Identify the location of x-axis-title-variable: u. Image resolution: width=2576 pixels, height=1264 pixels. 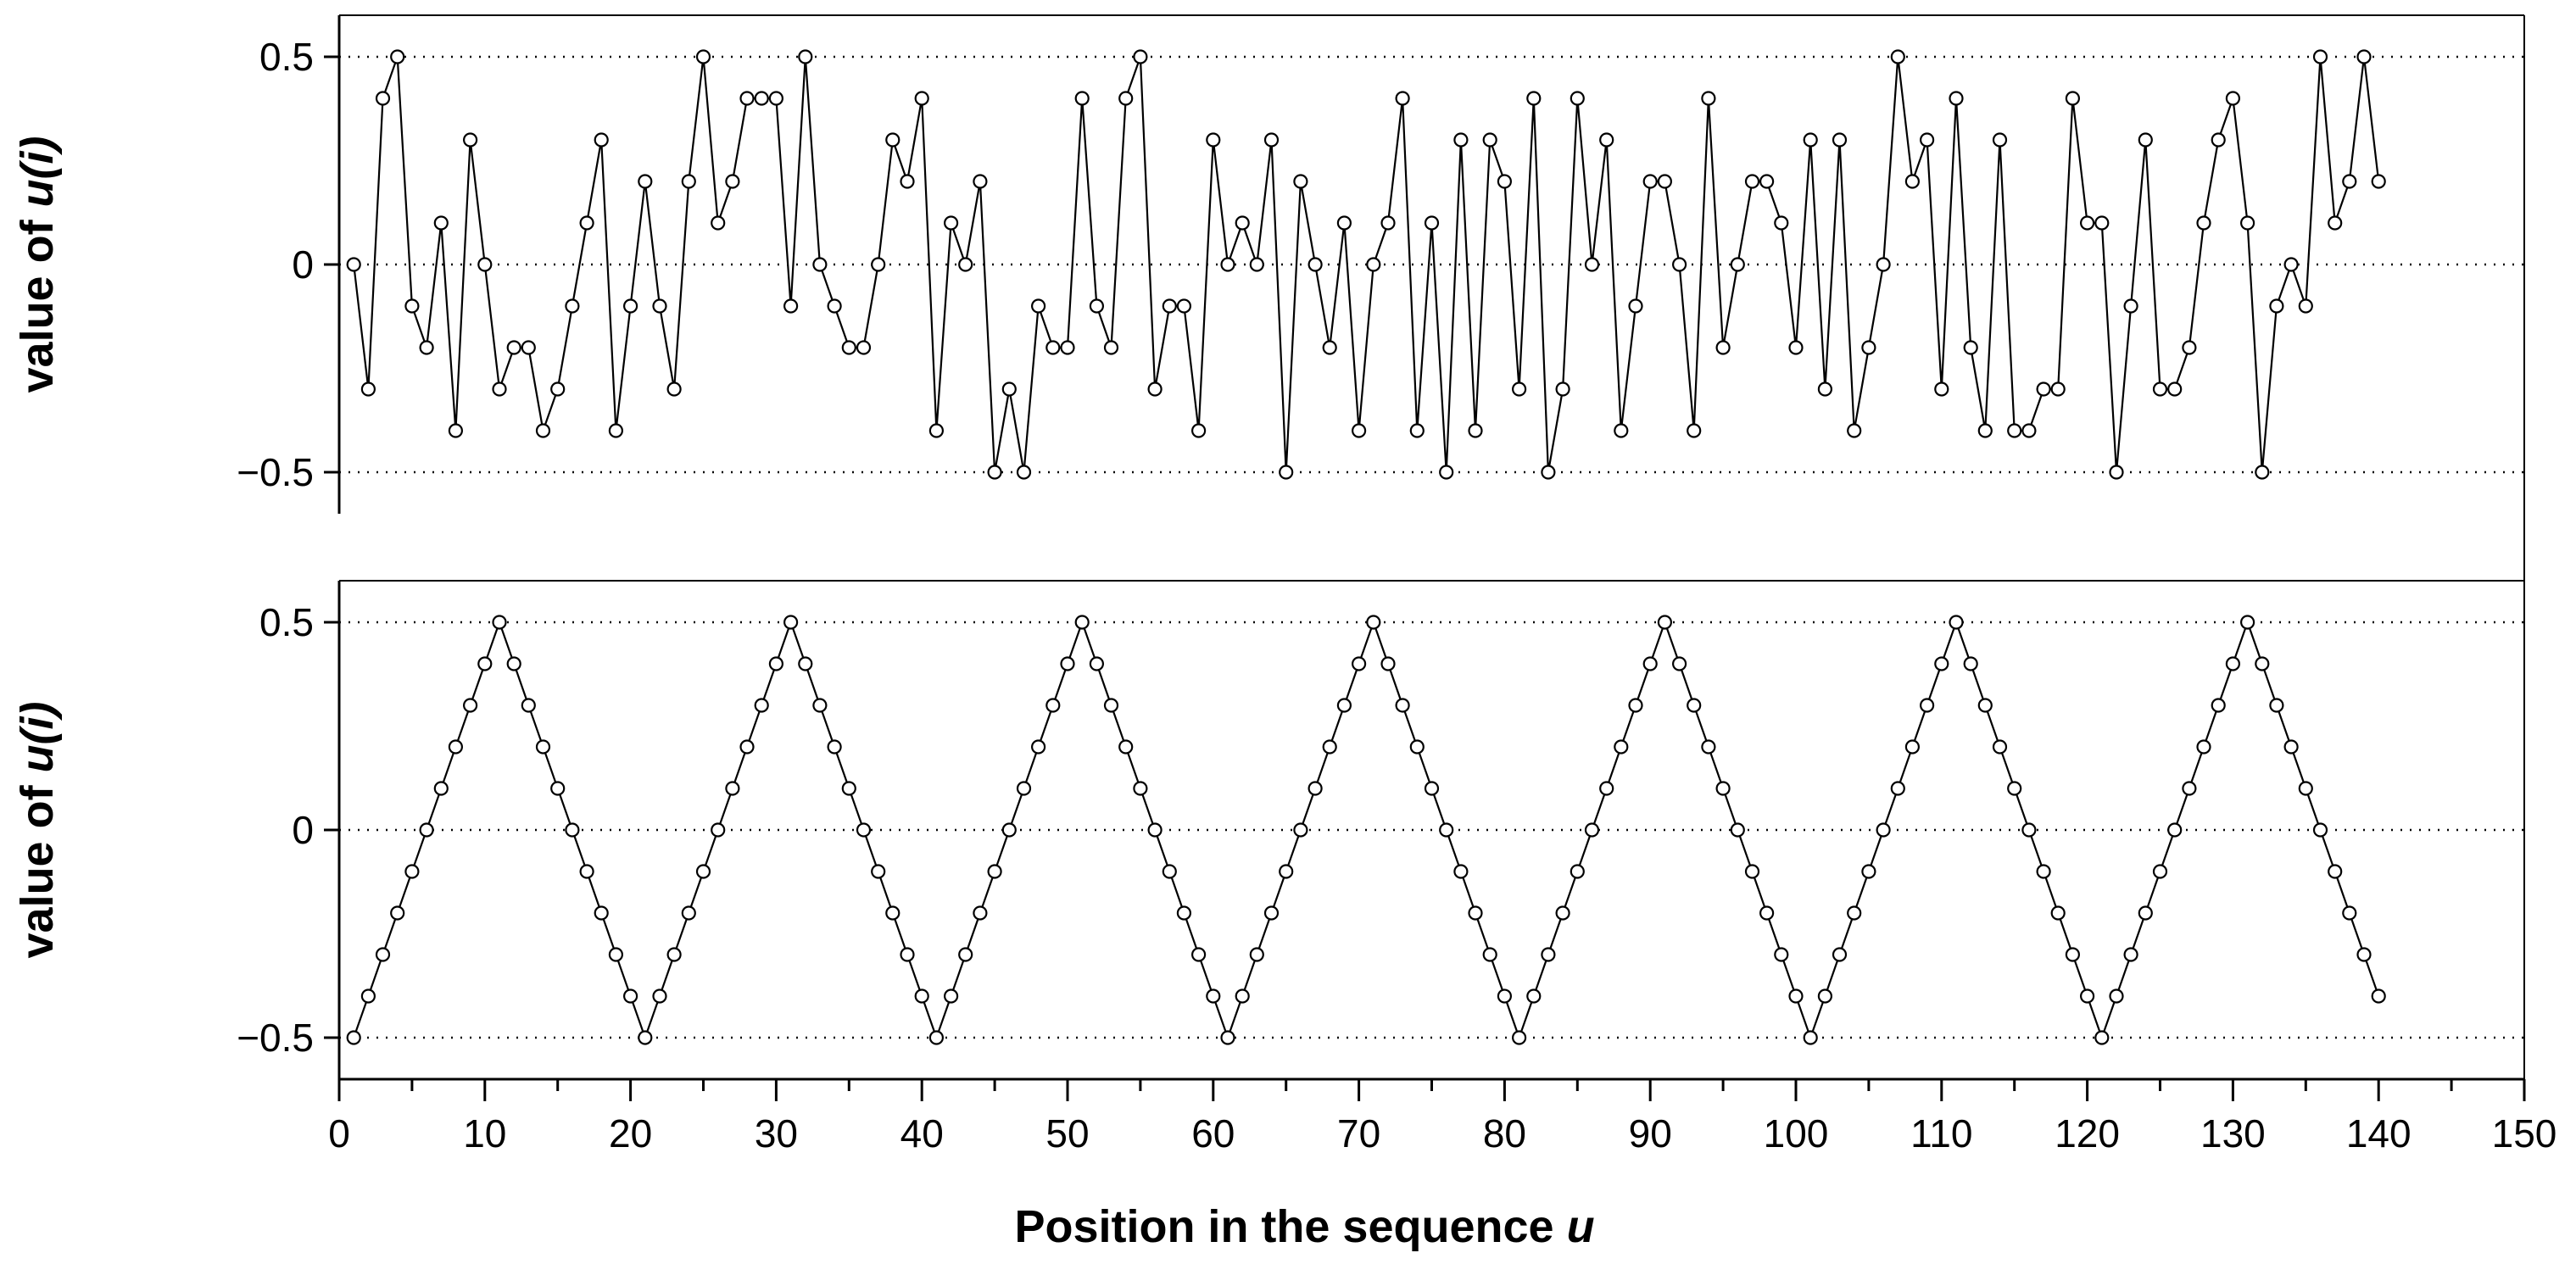
(1581, 1226).